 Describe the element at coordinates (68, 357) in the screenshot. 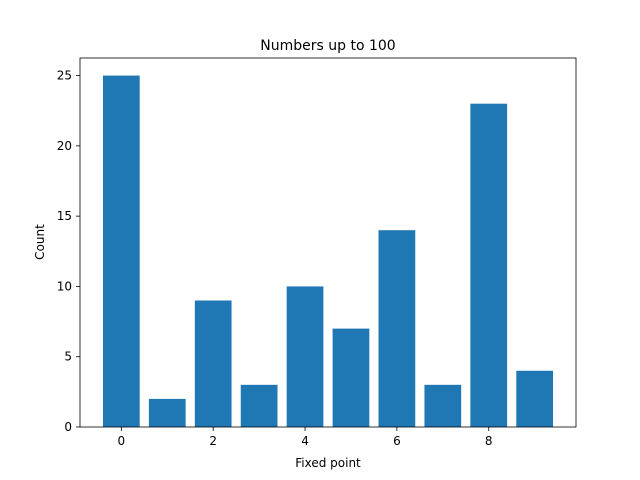

I see `y-tick-label: 5` at that location.